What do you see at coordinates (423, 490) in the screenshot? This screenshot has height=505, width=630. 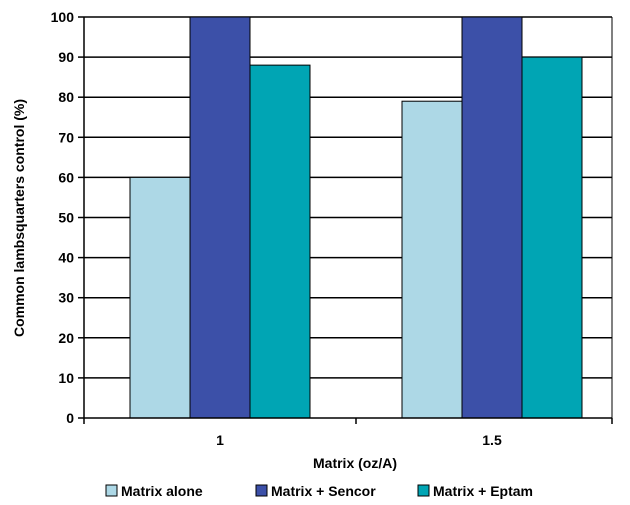 I see `legend-swatch-matrix-eptam` at bounding box center [423, 490].